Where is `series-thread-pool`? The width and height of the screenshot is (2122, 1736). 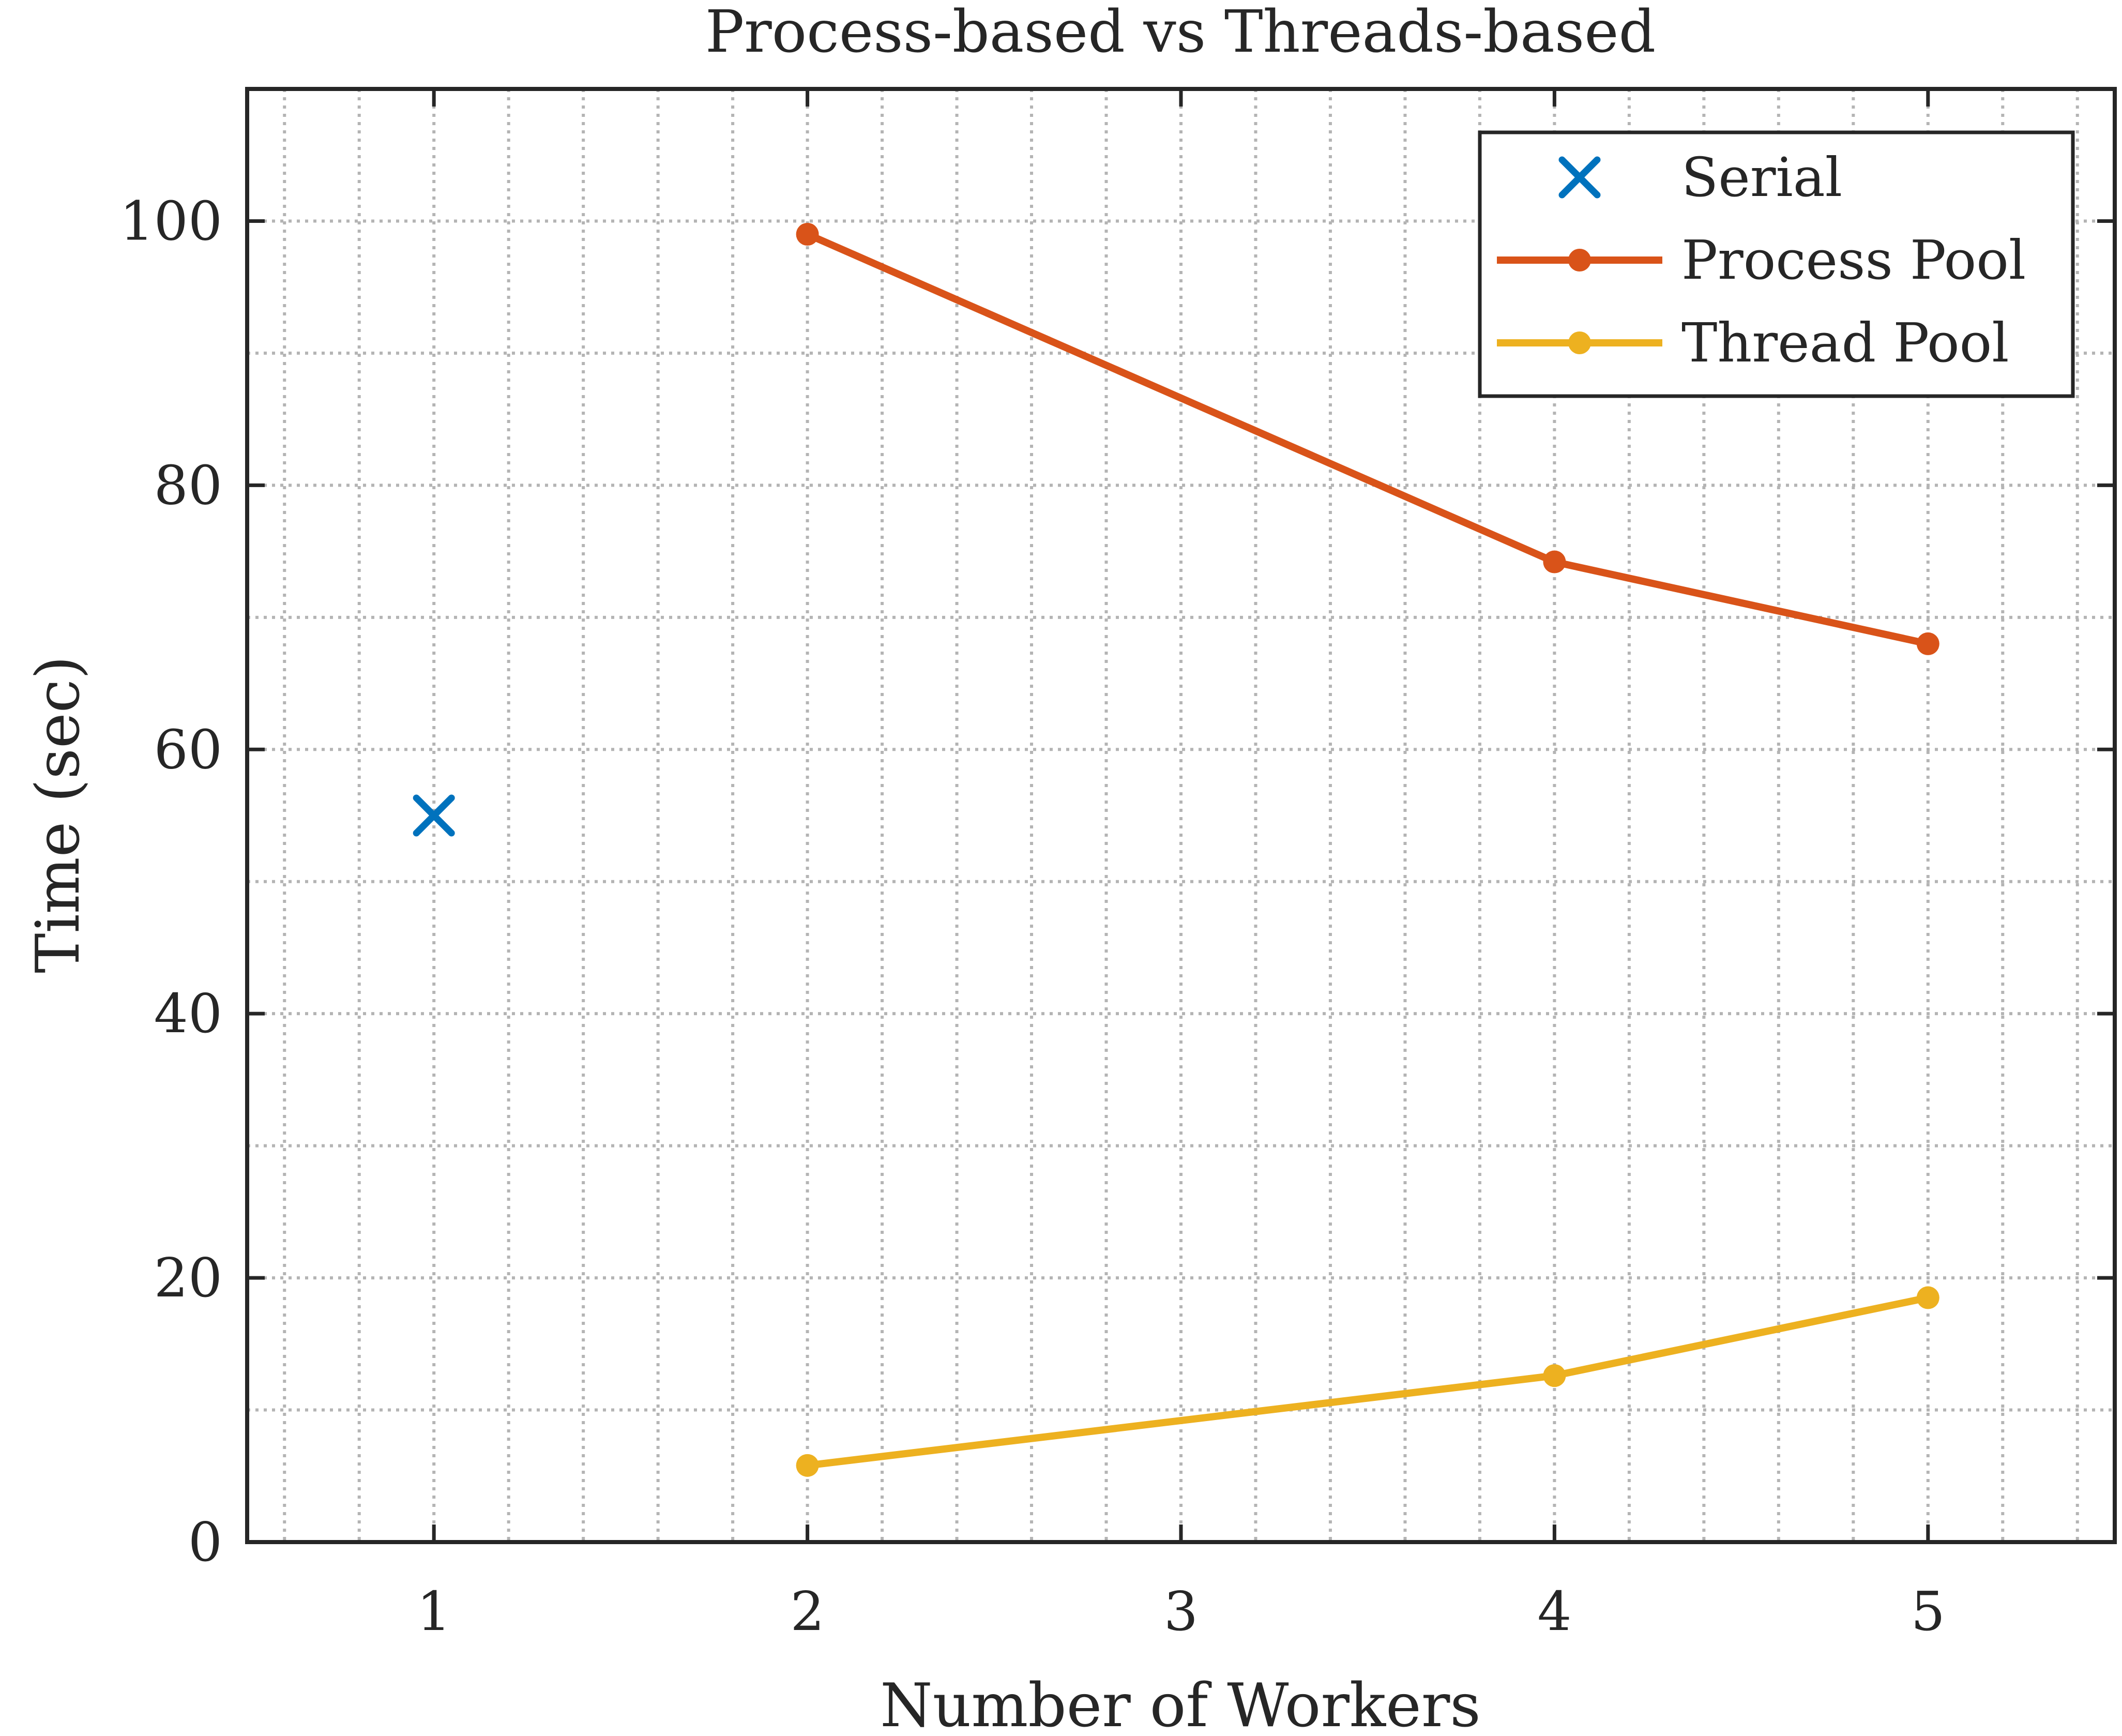
series-thread-pool is located at coordinates (1368, 1381).